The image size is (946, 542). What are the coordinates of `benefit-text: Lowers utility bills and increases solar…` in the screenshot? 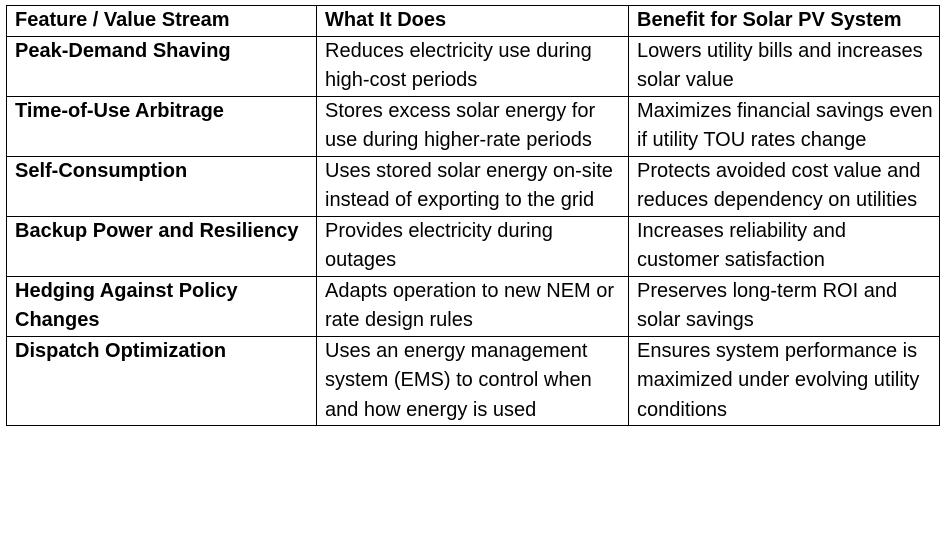 It's located at (780, 65).